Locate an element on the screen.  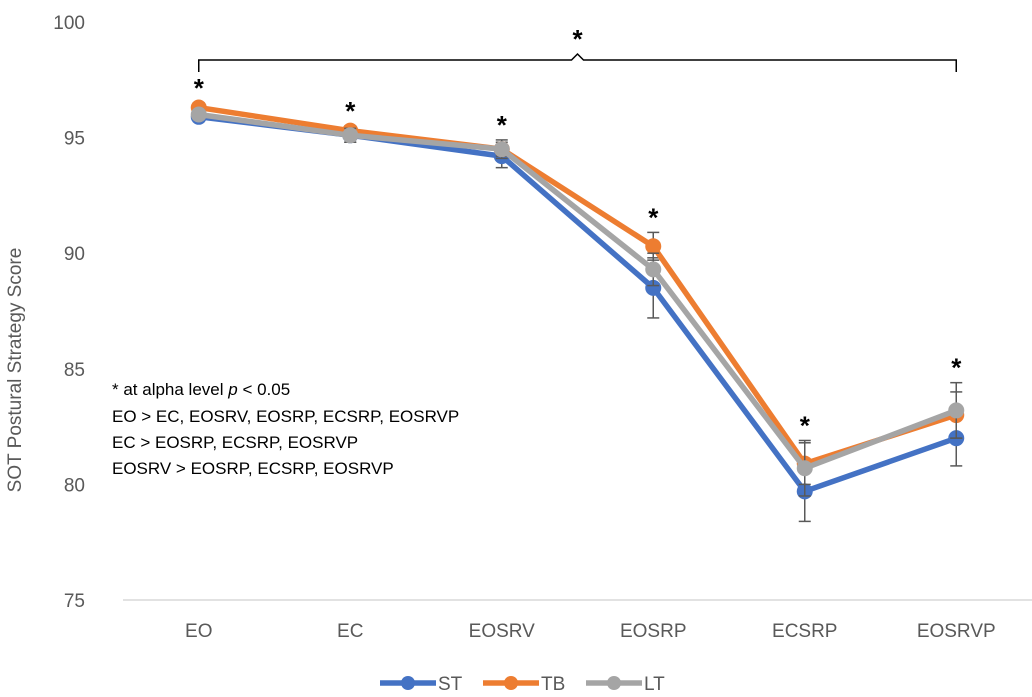
y-tick-label: 100 is located at coordinates (69, 23).